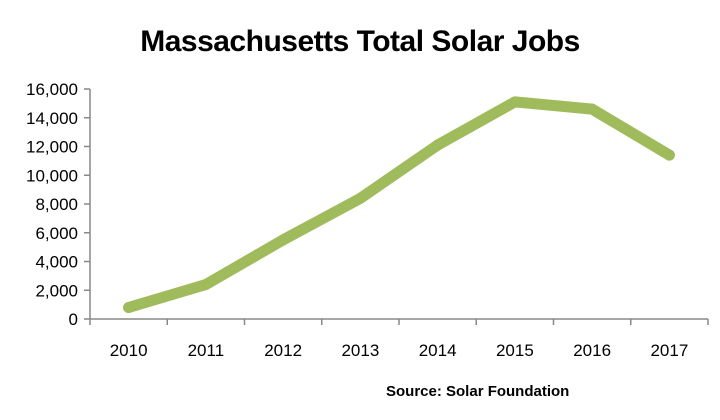 The image size is (720, 420). I want to click on y-tick-label: 12,000, so click(52, 147).